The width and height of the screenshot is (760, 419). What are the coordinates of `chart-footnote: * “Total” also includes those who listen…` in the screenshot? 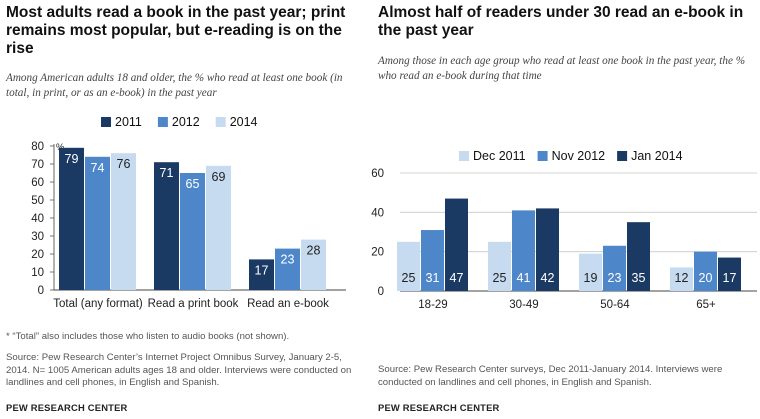 It's located at (148, 336).